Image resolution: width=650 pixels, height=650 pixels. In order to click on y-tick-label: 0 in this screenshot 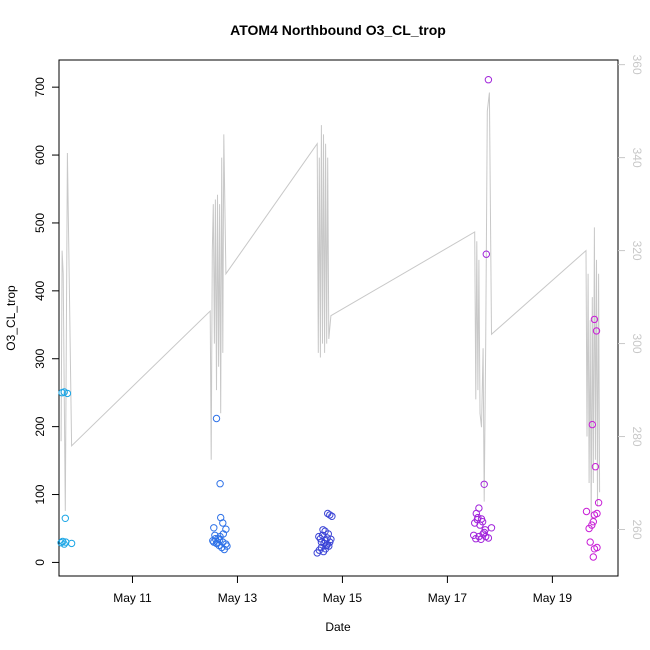, I will do `click(40, 562)`.